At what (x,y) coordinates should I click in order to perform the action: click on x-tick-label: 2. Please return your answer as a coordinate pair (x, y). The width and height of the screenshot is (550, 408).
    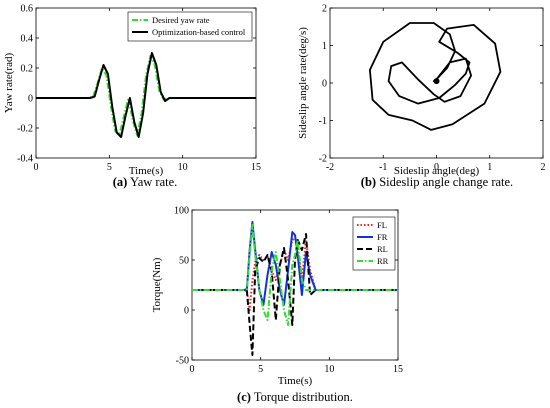
    Looking at the image, I should click on (543, 167).